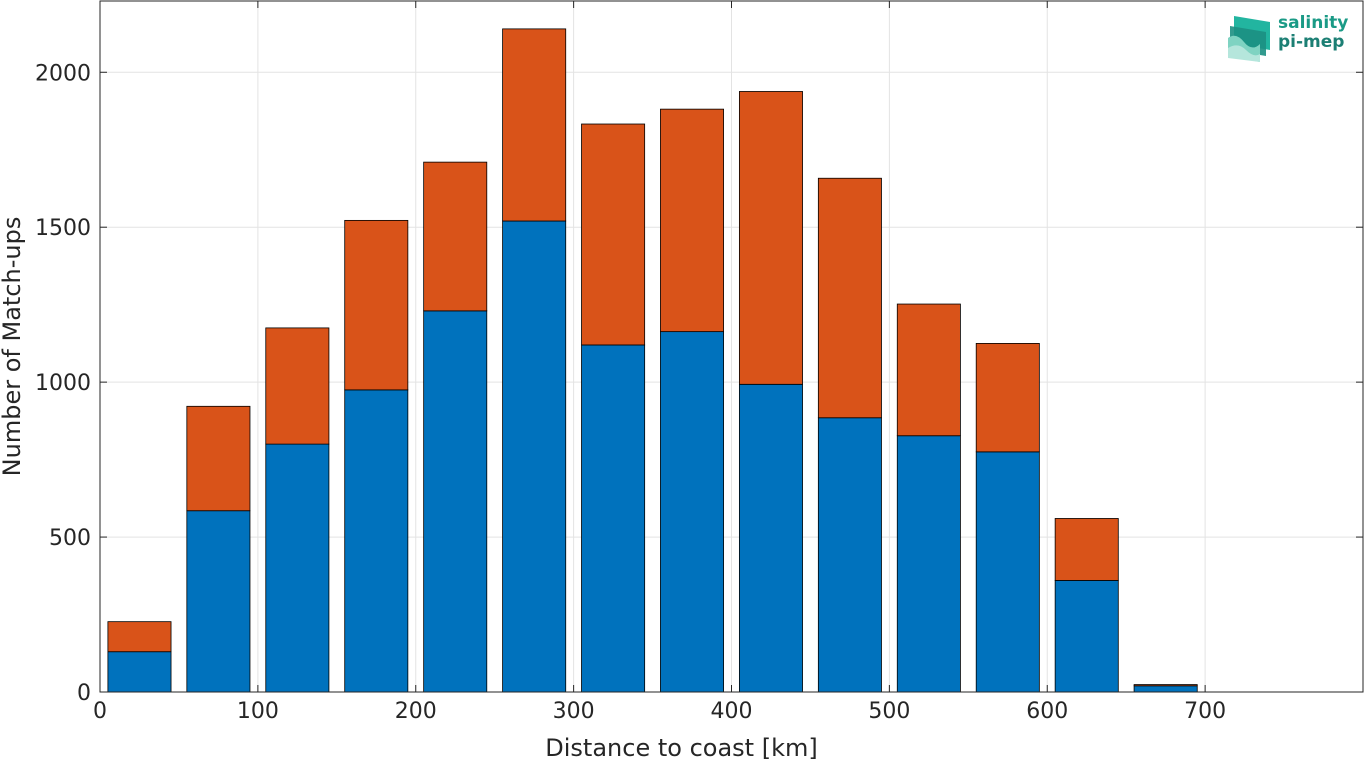 Image resolution: width=1365 pixels, height=761 pixels. What do you see at coordinates (1047, 711) in the screenshot?
I see `x-tick-label: 600` at bounding box center [1047, 711].